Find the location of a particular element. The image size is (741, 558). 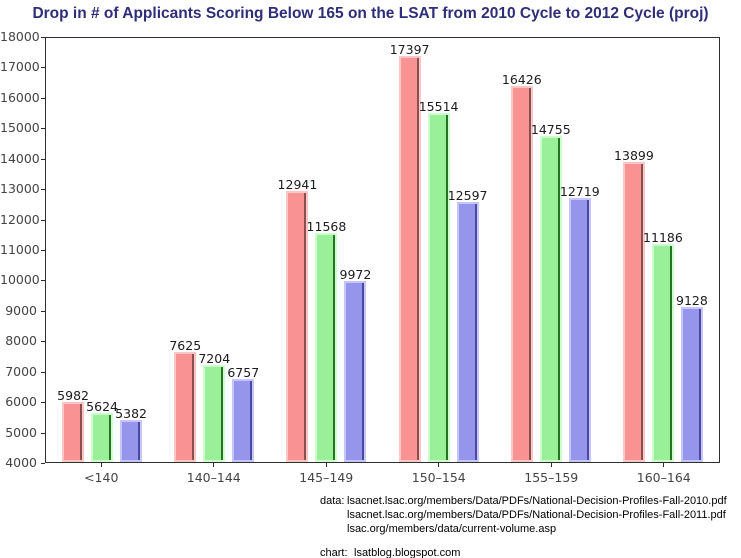

bar-series-blue: 9972 is located at coordinates (355, 364).